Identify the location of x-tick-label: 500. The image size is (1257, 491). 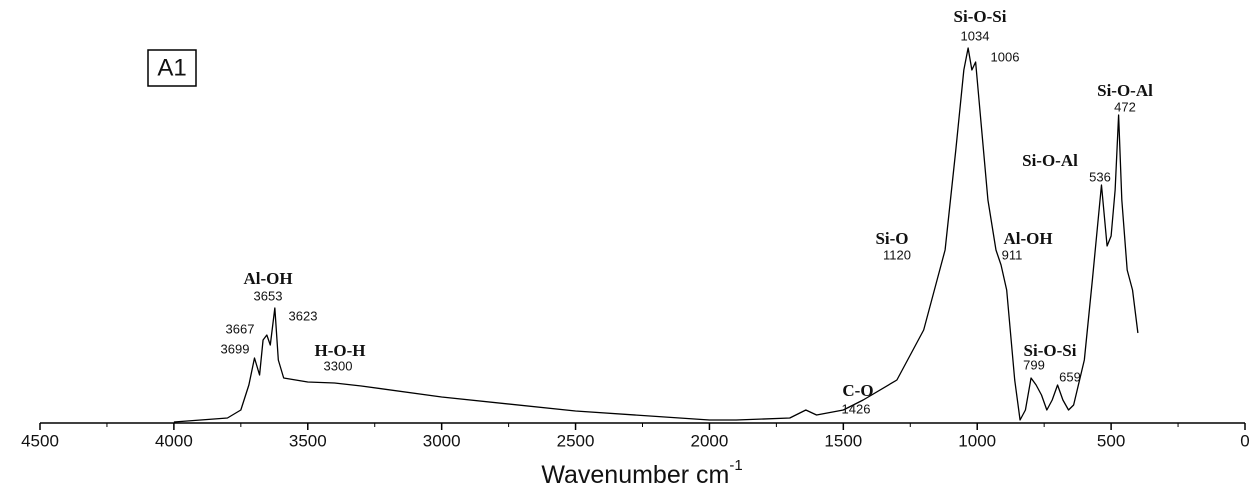
(1111, 440).